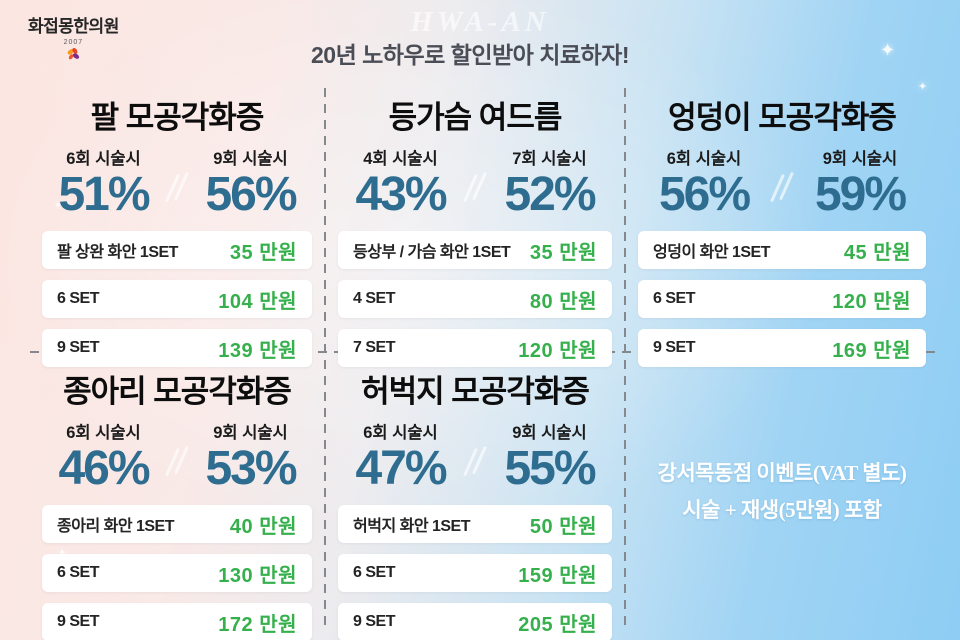 The image size is (960, 640). What do you see at coordinates (475, 117) in the screenshot?
I see `section-title: 등가슴 여드름` at bounding box center [475, 117].